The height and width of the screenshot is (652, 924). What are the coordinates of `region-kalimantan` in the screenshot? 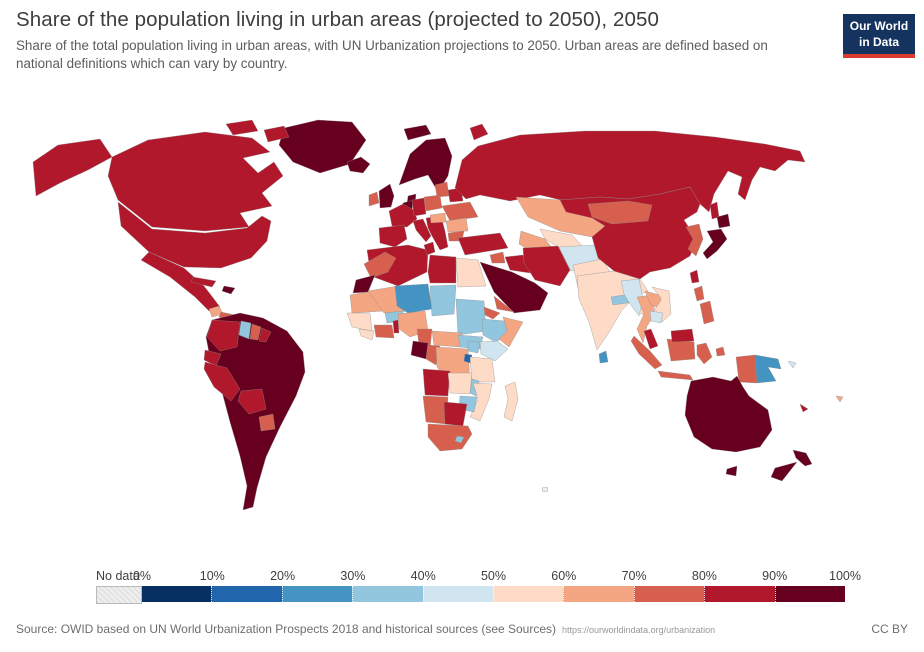 It's located at (681, 350).